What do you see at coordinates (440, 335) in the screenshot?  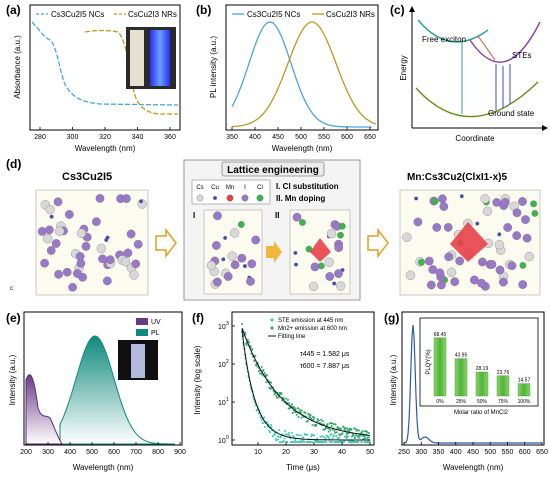 I see `inset-bar-value: 68.45` at bounding box center [440, 335].